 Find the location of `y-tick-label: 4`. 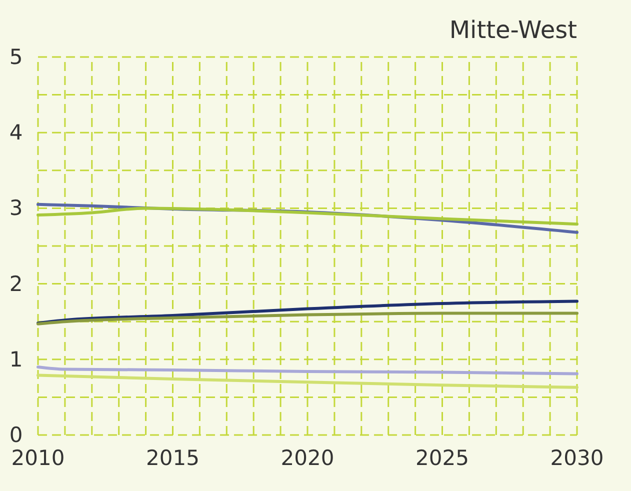

y-tick-label: 4 is located at coordinates (16, 132).